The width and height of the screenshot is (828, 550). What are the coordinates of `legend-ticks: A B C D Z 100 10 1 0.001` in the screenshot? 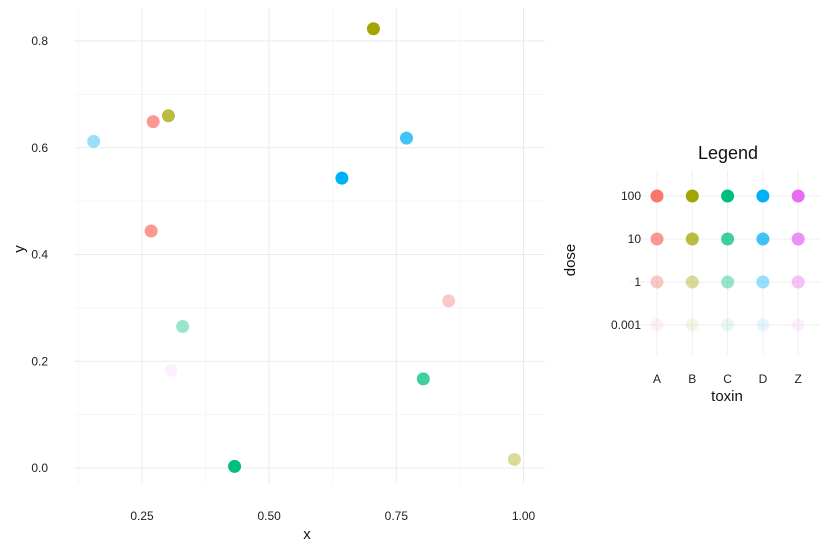 It's located at (706, 287).